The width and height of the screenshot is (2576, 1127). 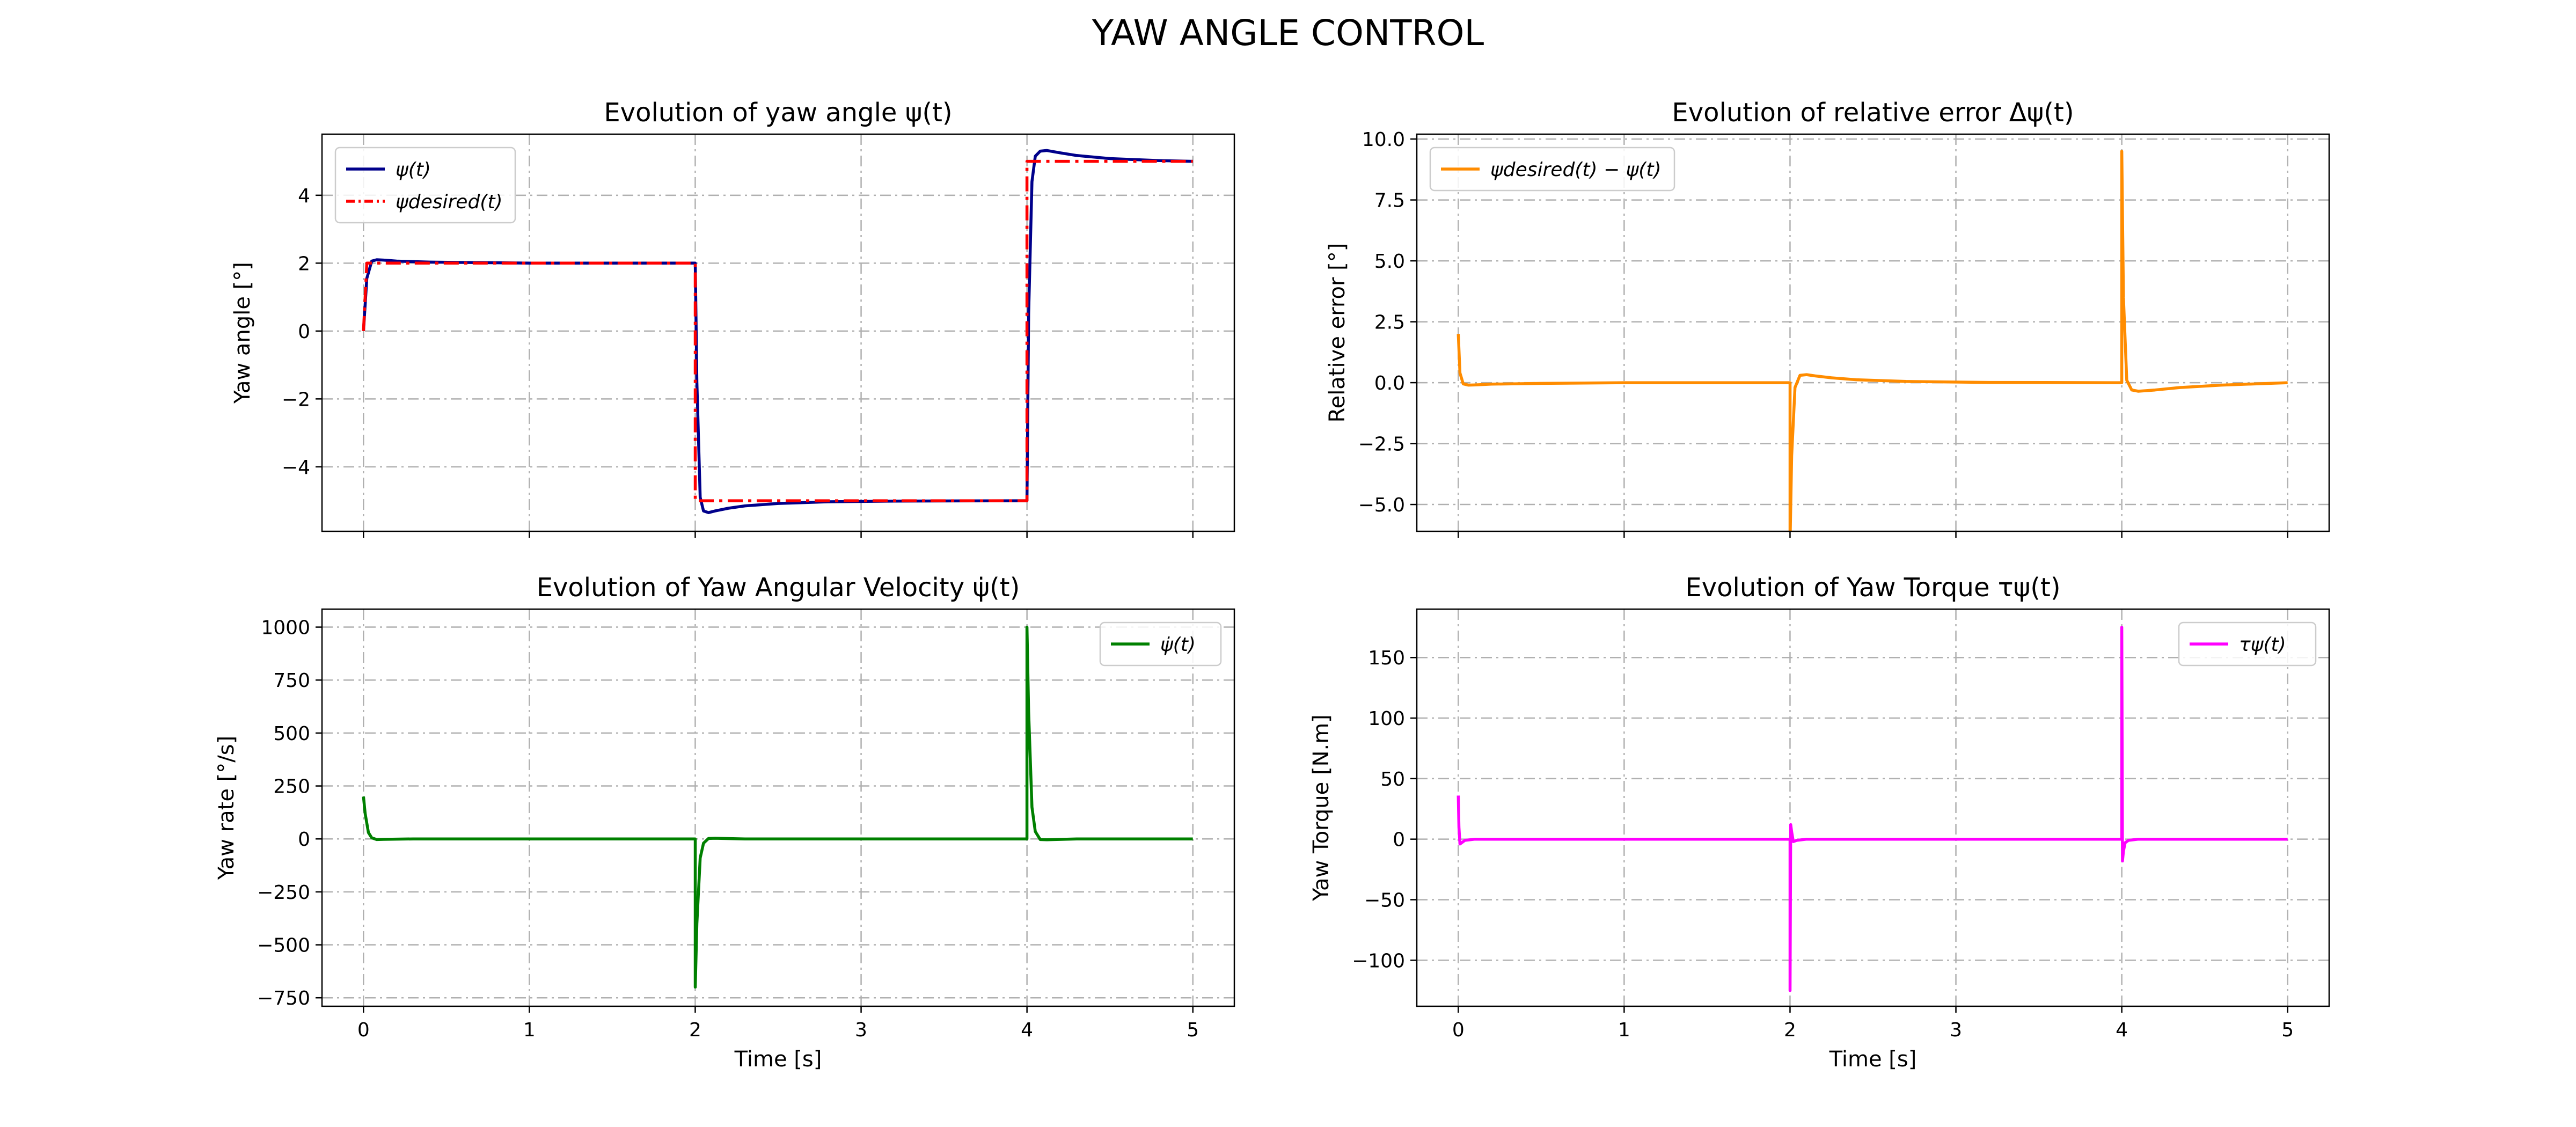 I want to click on legend-label: τψ(t), so click(x=2262, y=645).